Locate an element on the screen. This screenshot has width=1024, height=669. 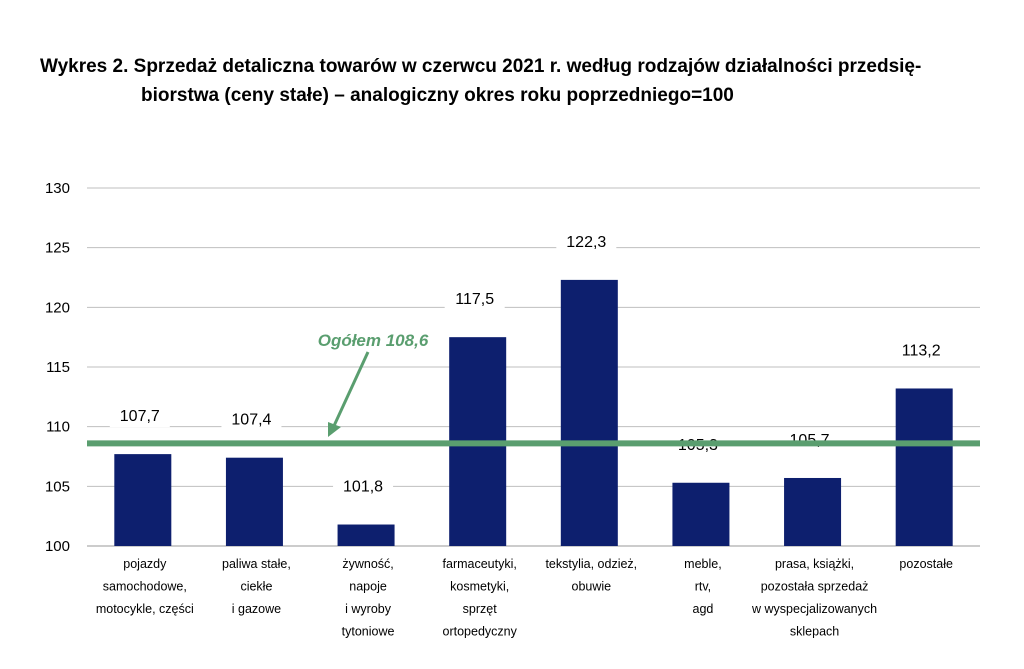
reference-arrow-shaft is located at coordinates (350, 390).